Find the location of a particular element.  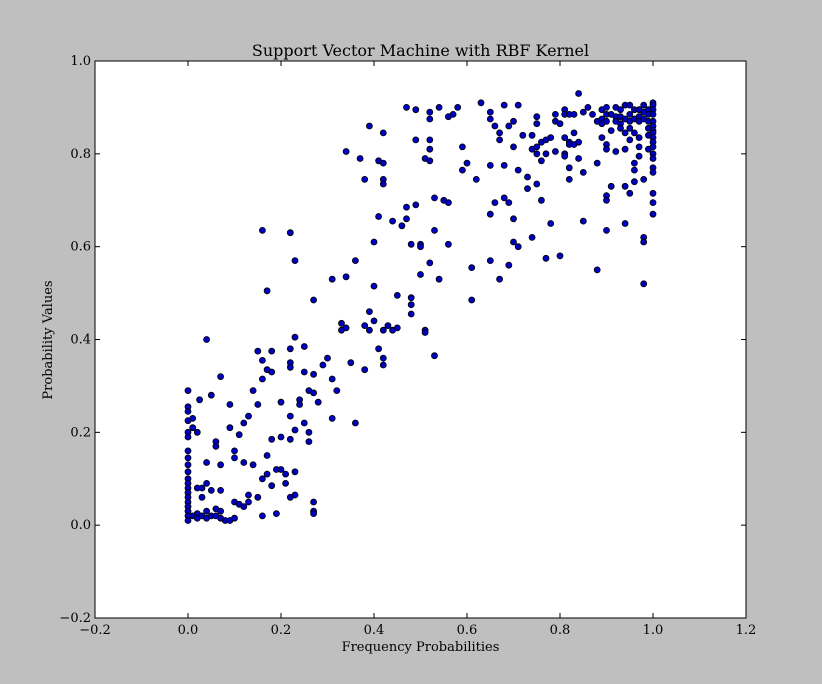

y-tick-label: 0.6 is located at coordinates (80, 247).